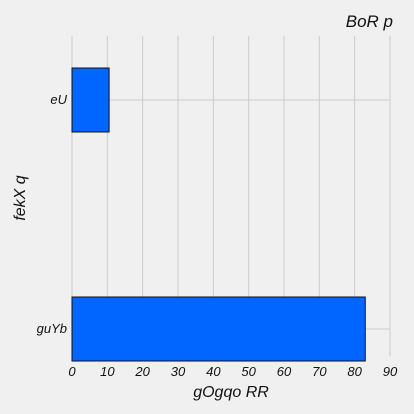 This screenshot has width=414, height=414. I want to click on y-tick-label: guYb, so click(52, 328).